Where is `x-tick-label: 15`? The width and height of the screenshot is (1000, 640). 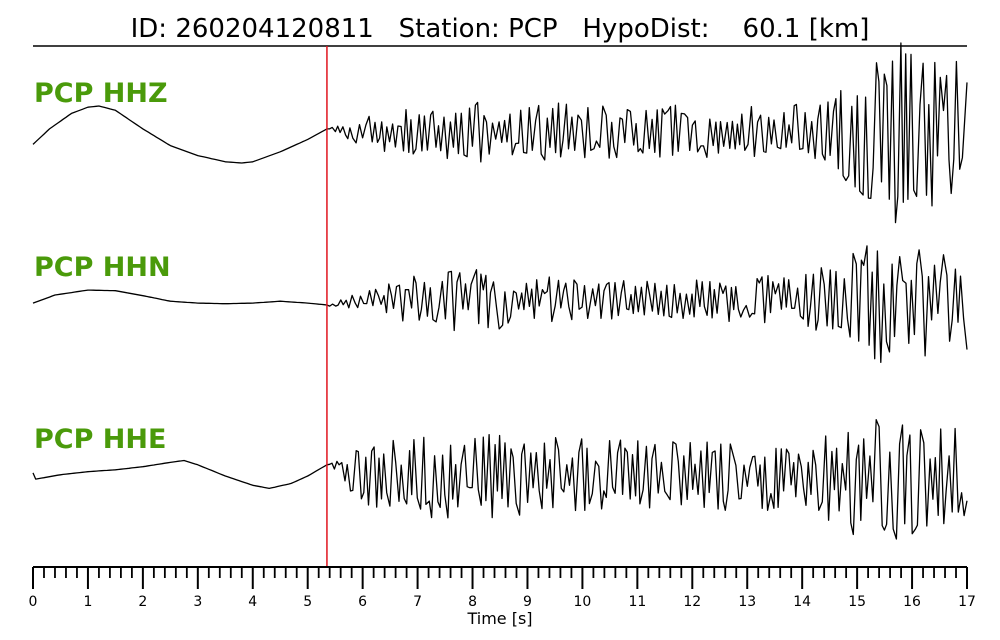
x-tick-label: 15 is located at coordinates (857, 602).